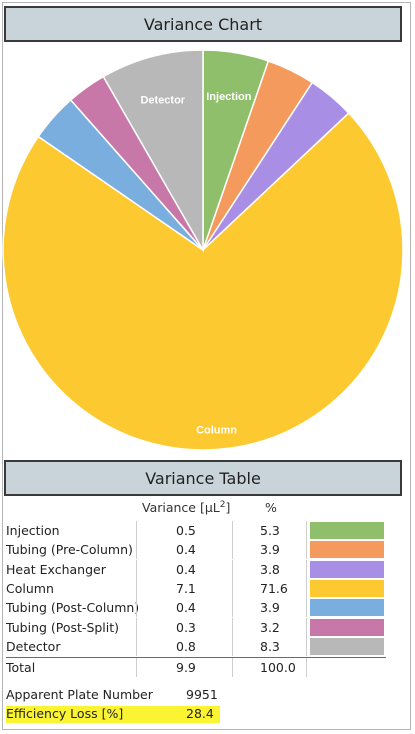  What do you see at coordinates (186, 530) in the screenshot?
I see `row-variance: 0.5` at bounding box center [186, 530].